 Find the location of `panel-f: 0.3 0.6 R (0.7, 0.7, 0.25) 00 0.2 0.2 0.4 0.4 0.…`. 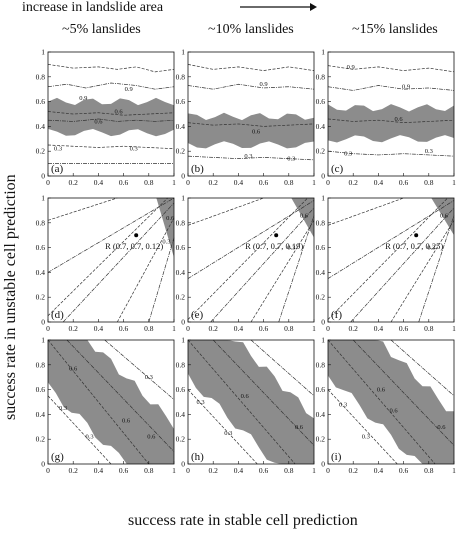

panel-f: 0.3 0.6 R (0.7, 0.7, 0.25) 00 0.2 0.2 0.4 0.4 0.… is located at coordinates (386, 264).